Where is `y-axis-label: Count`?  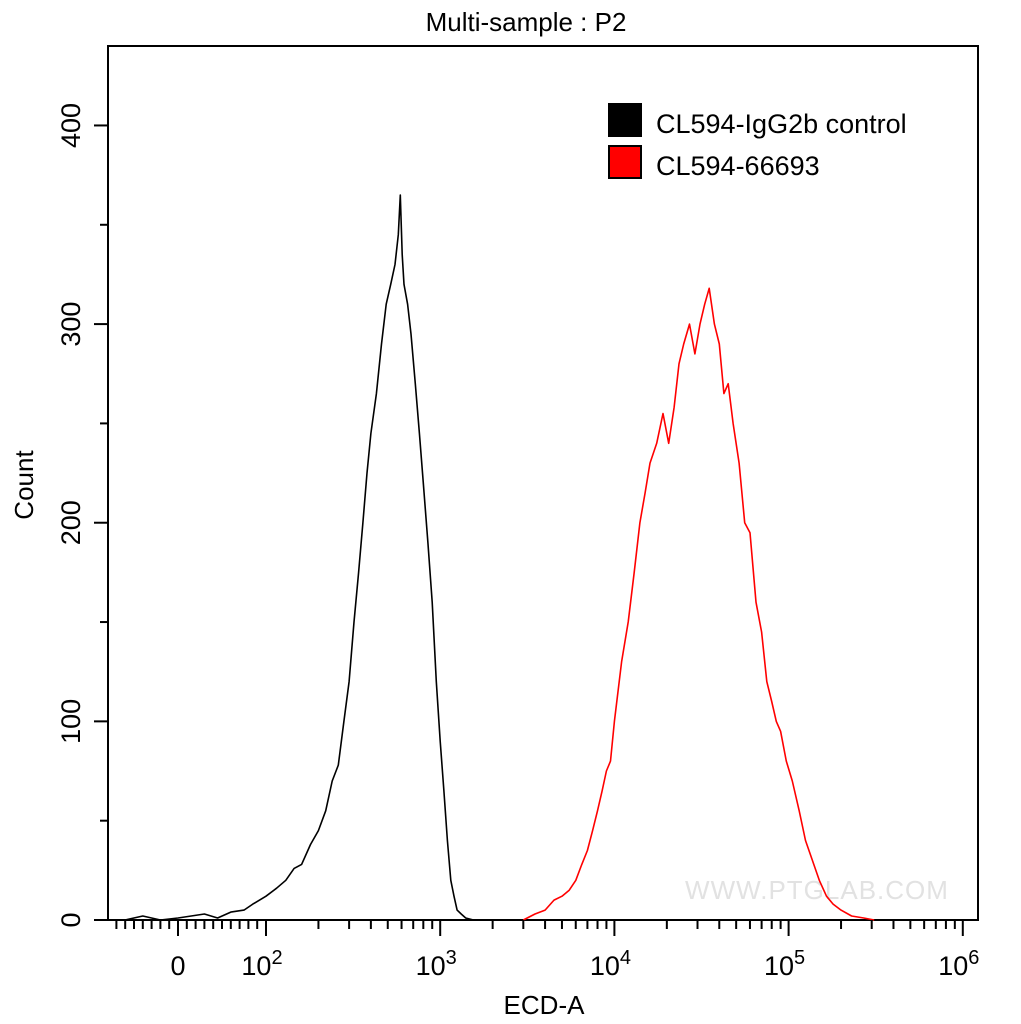
y-axis-label: Count is located at coordinates (24, 485).